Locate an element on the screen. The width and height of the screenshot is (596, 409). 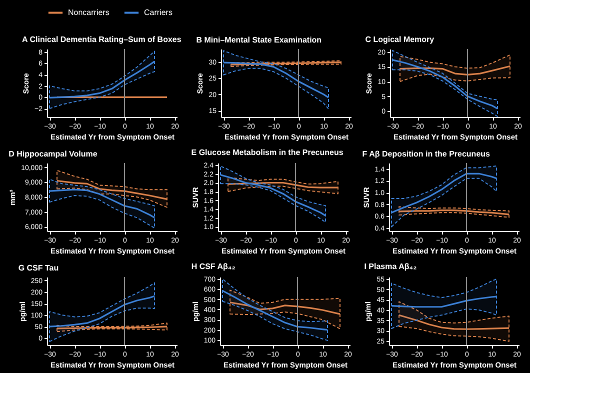
chart-title: D Hippocampal Volume is located at coordinates (53, 154).